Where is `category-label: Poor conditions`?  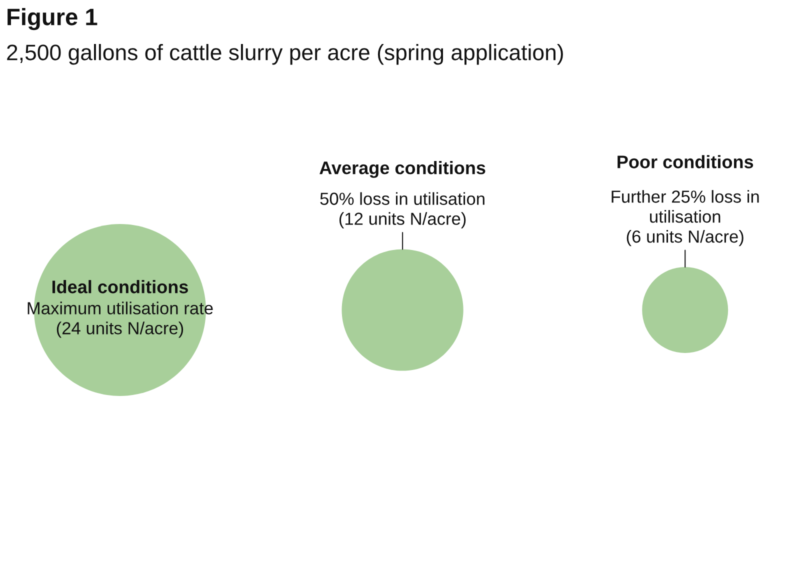
category-label: Poor conditions is located at coordinates (686, 161).